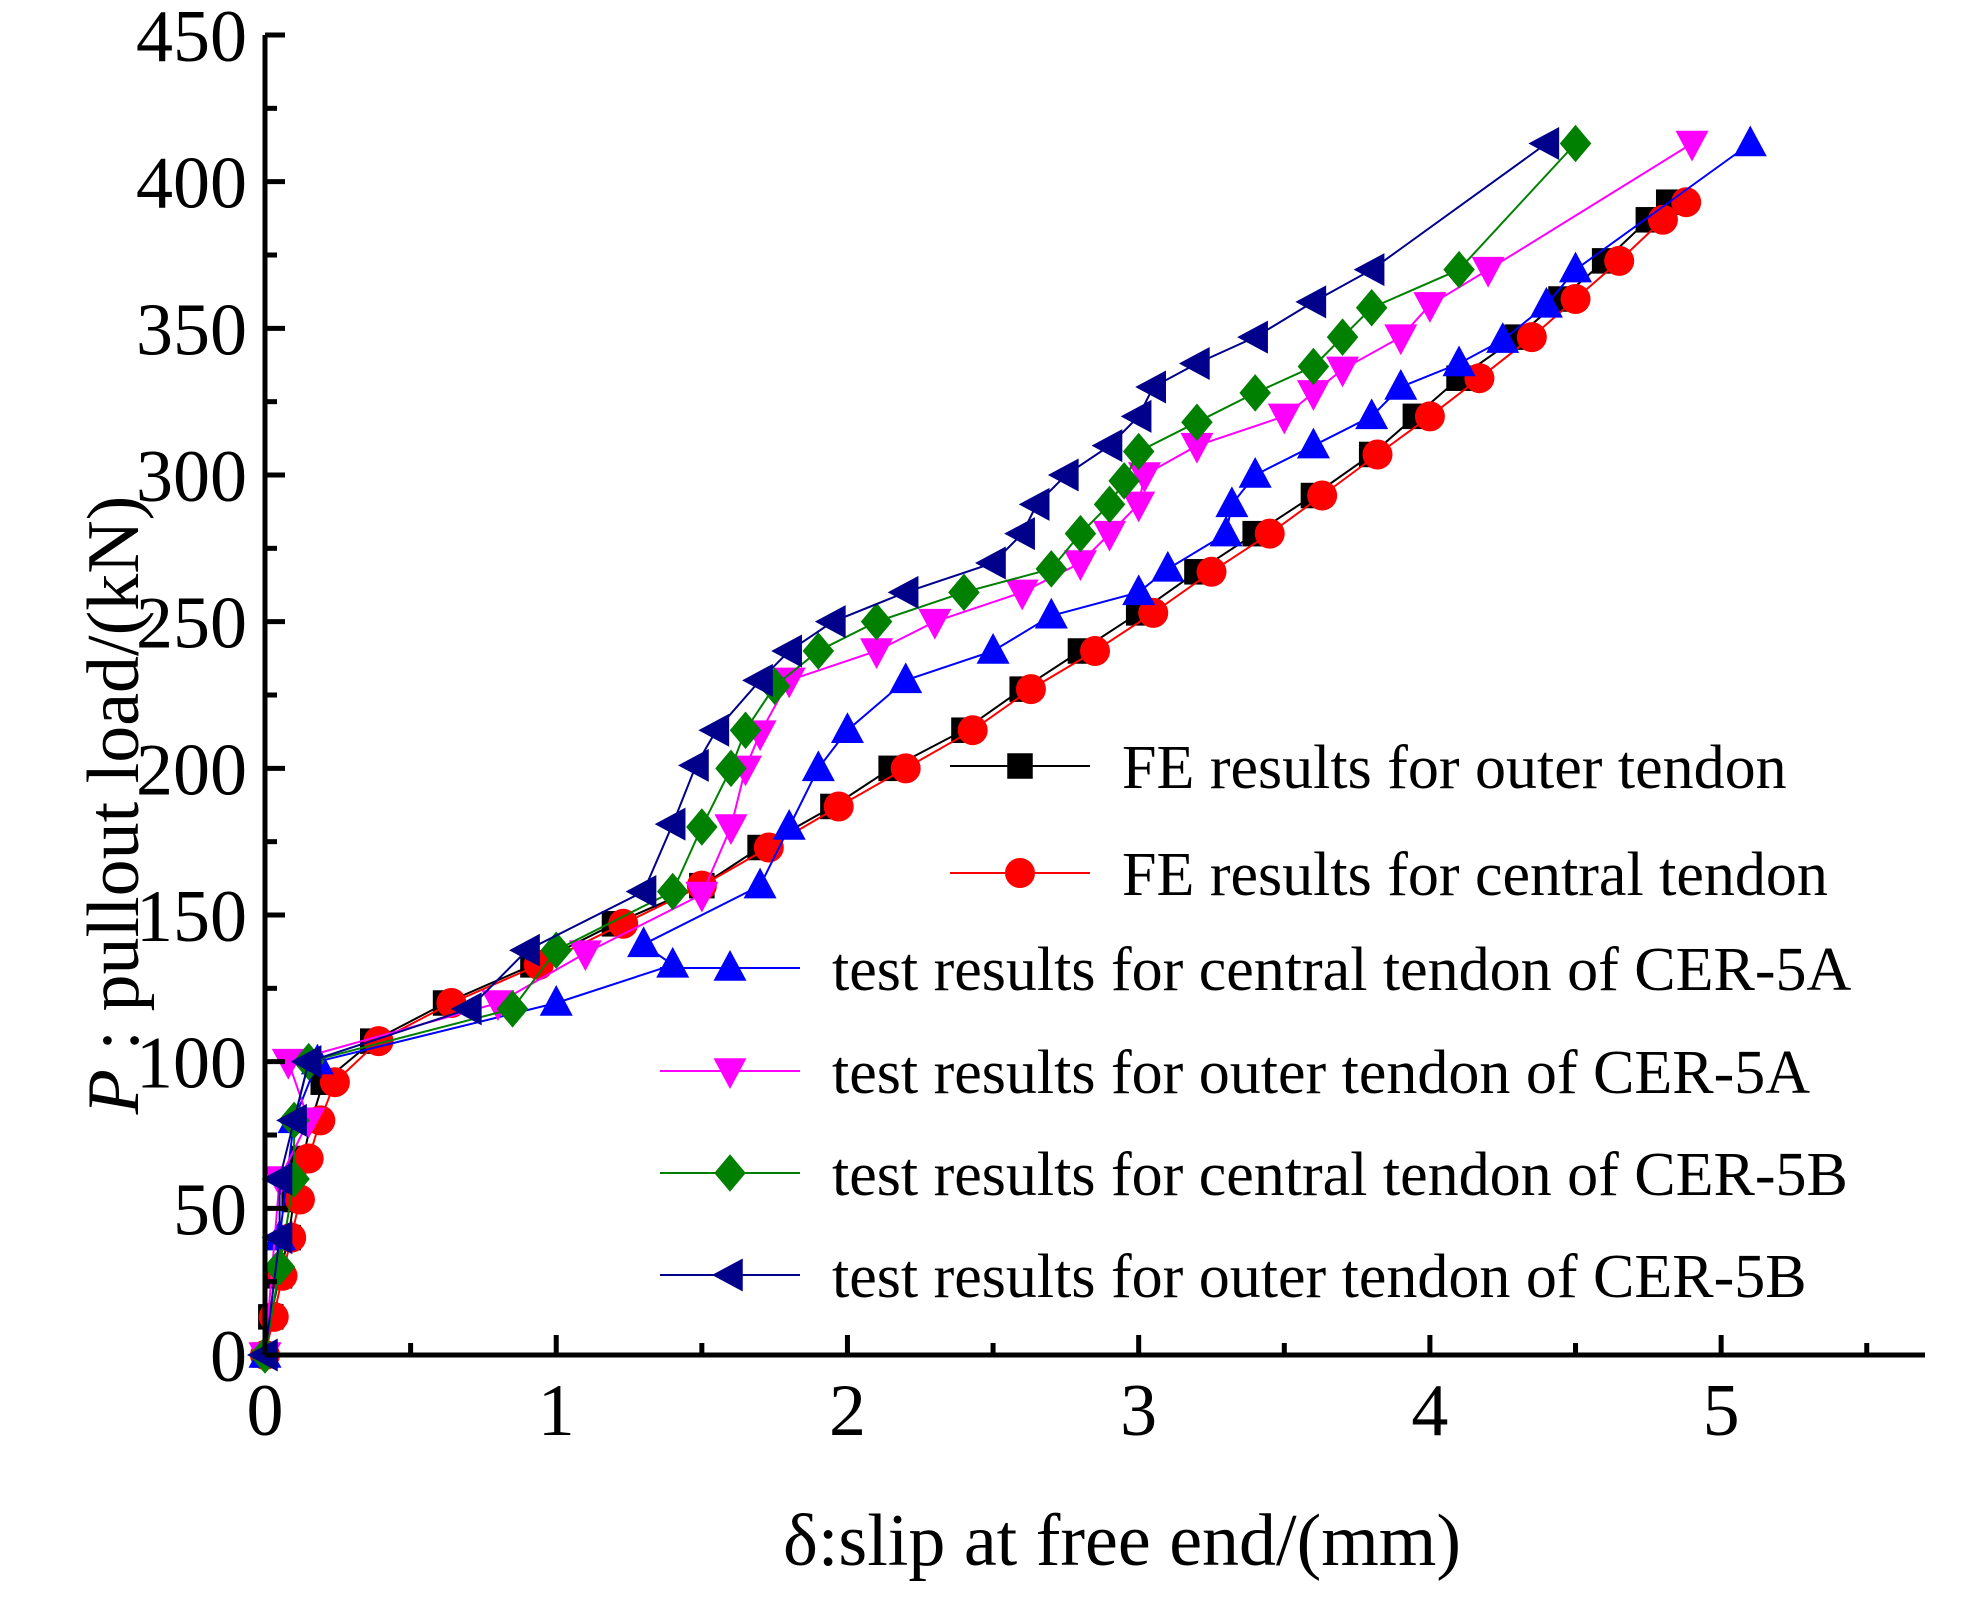  I want to click on x-tick-label: 3, so click(1138, 1411).